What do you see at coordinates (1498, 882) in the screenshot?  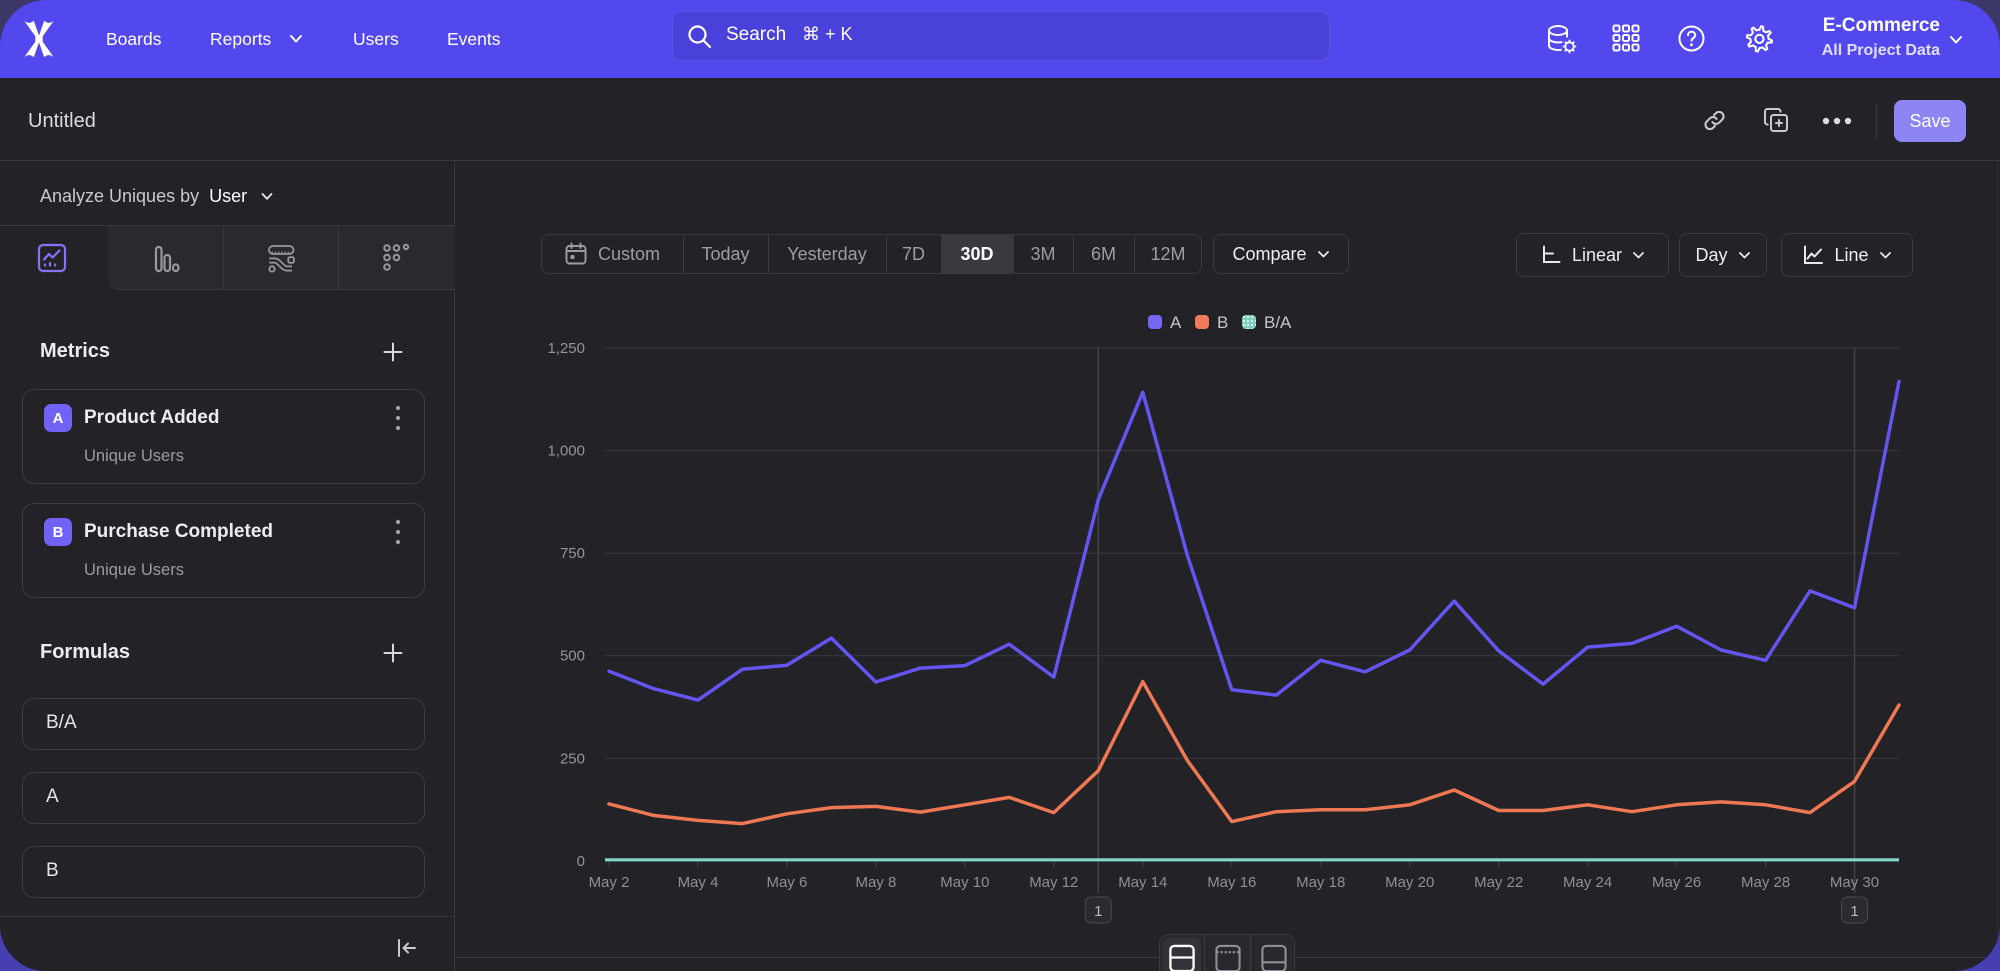 I see `svg-text: May 22` at bounding box center [1498, 882].